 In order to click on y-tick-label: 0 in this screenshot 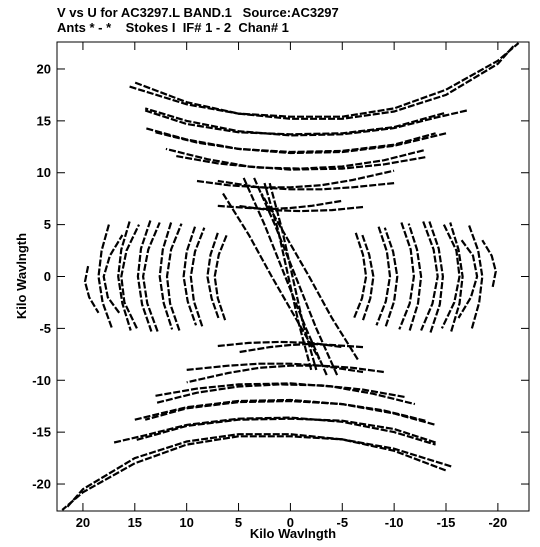, I will do `click(47, 276)`.